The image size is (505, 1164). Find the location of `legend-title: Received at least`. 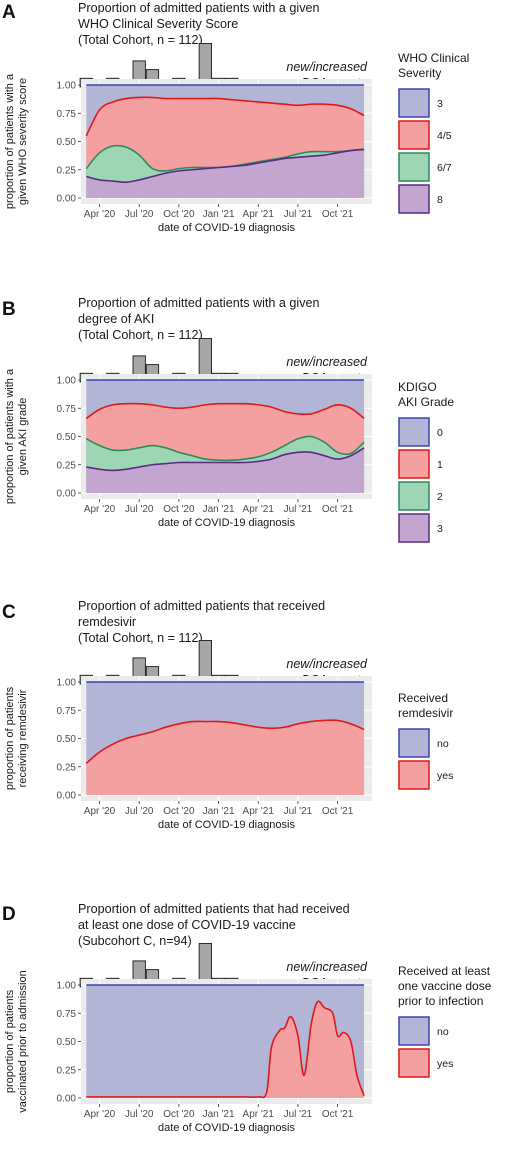

legend-title: Received at least is located at coordinates (444, 971).